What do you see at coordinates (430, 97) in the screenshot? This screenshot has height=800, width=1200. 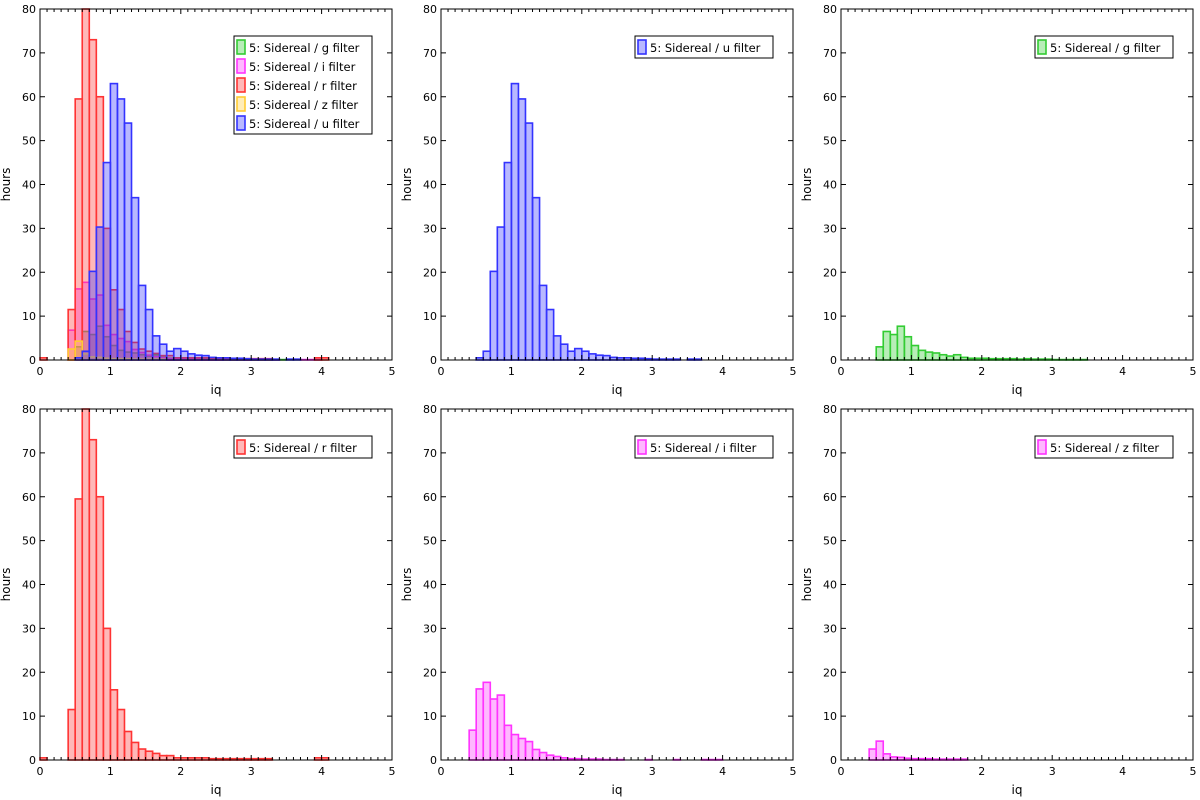 I see `y-tick-label: 60` at bounding box center [430, 97].